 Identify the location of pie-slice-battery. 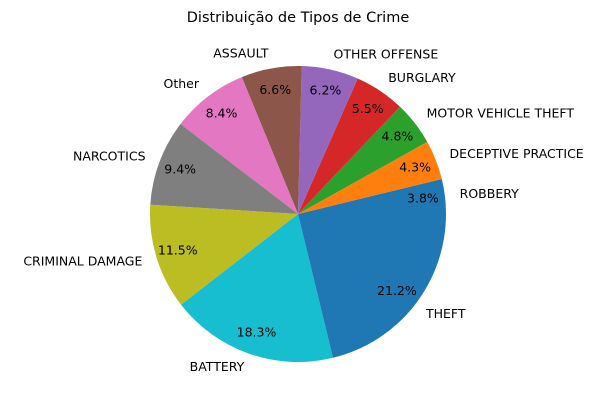
(257, 288).